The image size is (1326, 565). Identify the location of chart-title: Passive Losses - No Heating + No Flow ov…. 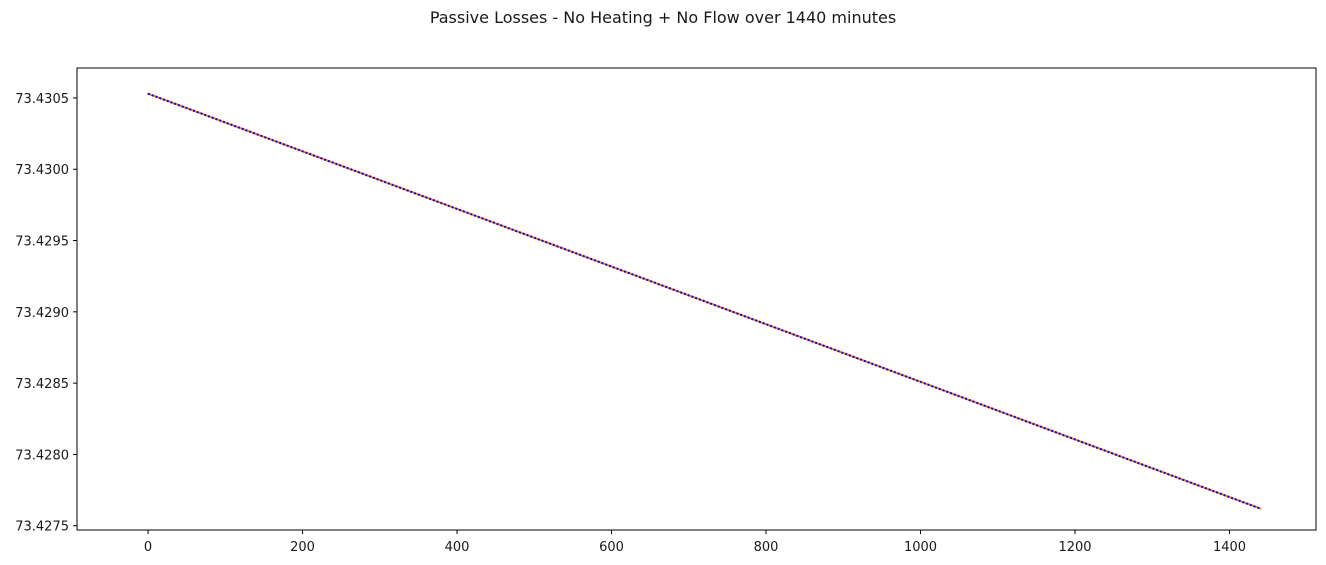
(663, 17).